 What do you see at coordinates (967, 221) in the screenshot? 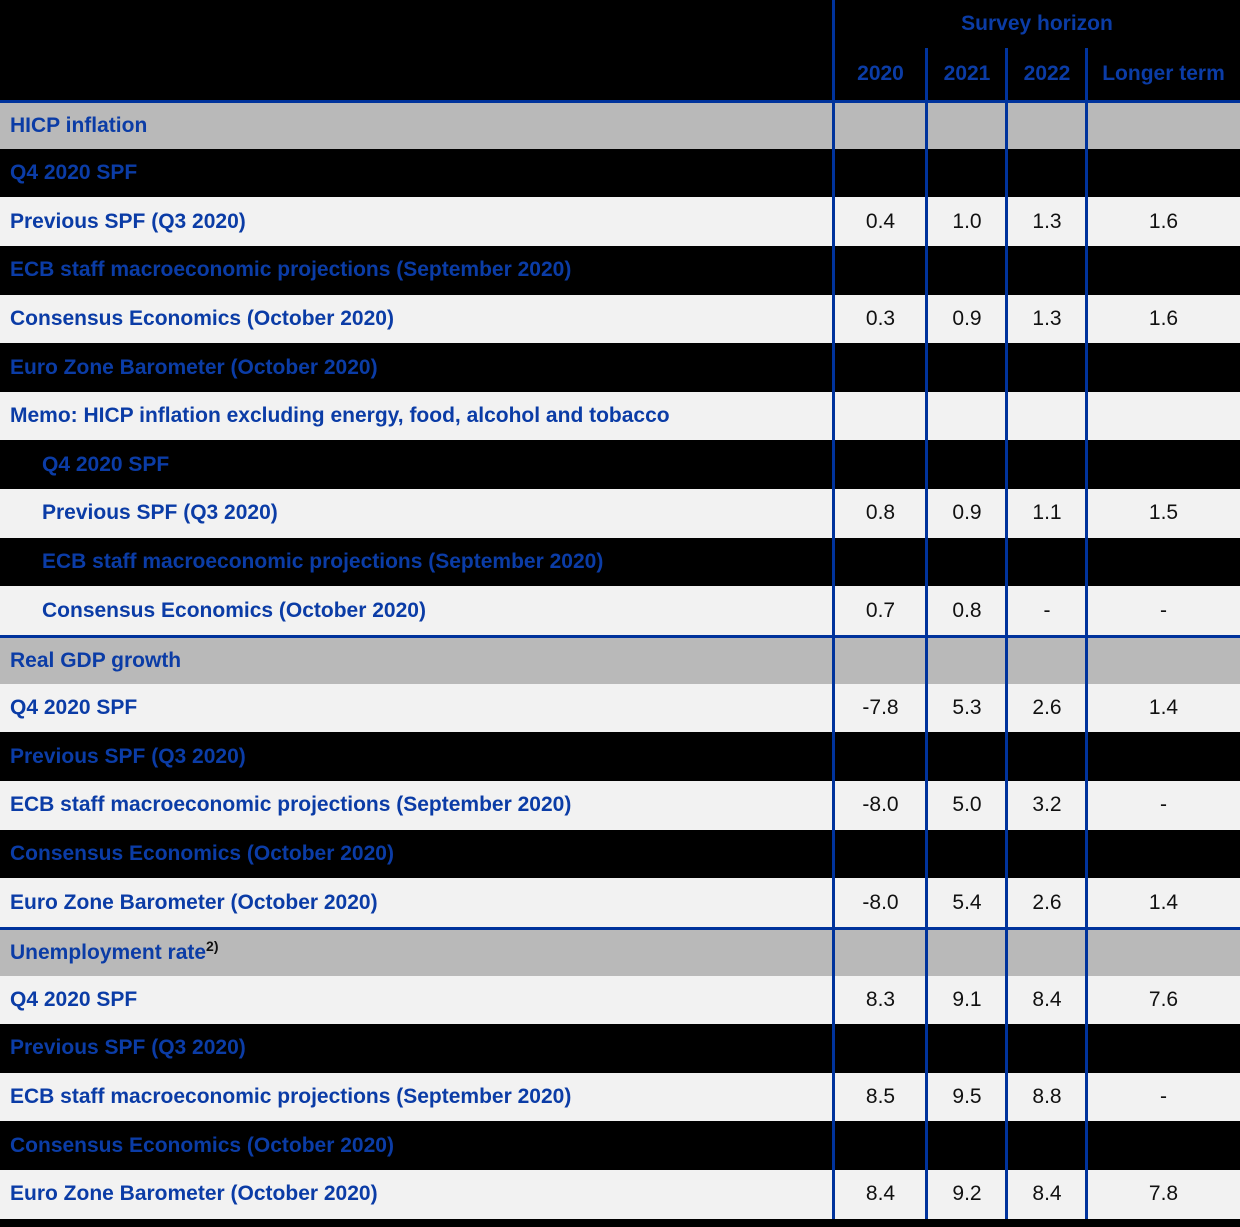
I see `value-cell: 1.0` at bounding box center [967, 221].